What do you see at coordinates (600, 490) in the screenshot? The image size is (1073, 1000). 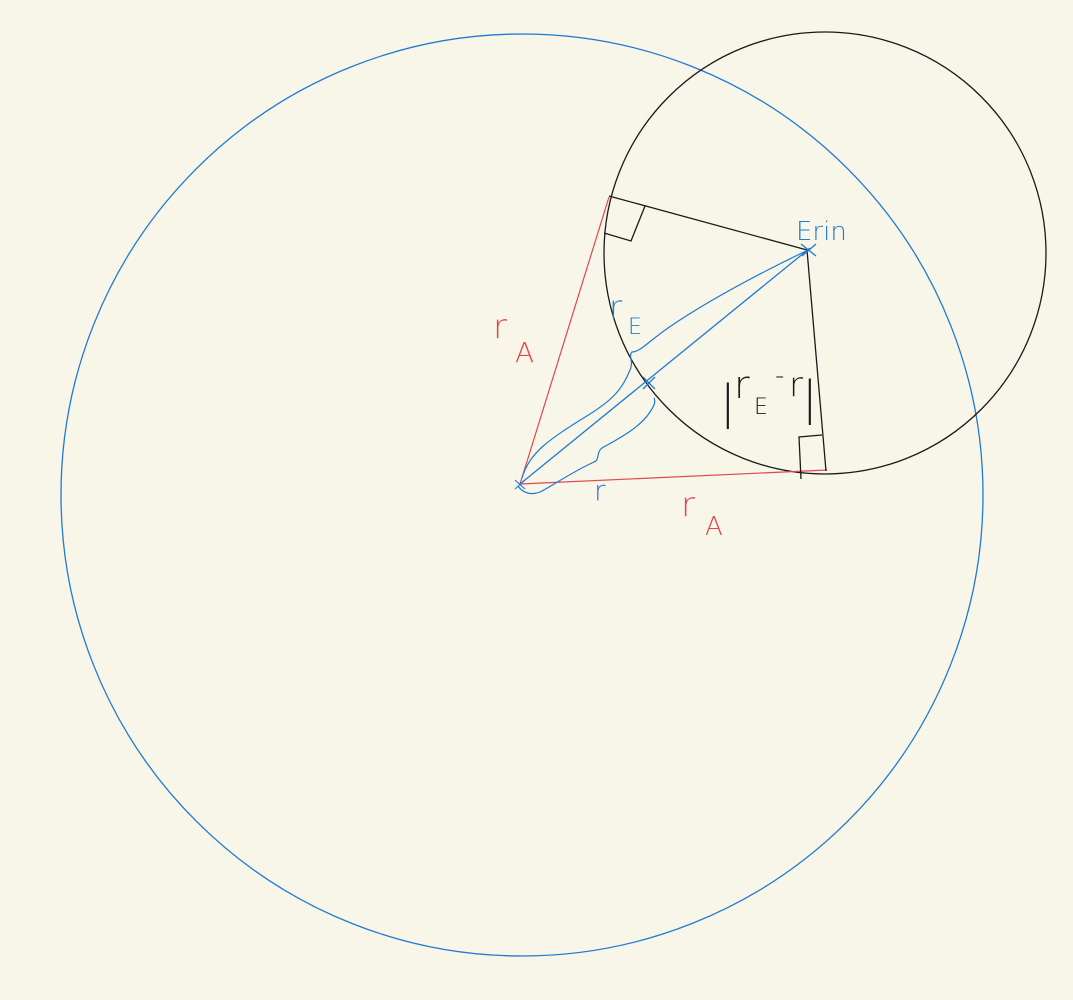 I see `r-label: r` at bounding box center [600, 490].